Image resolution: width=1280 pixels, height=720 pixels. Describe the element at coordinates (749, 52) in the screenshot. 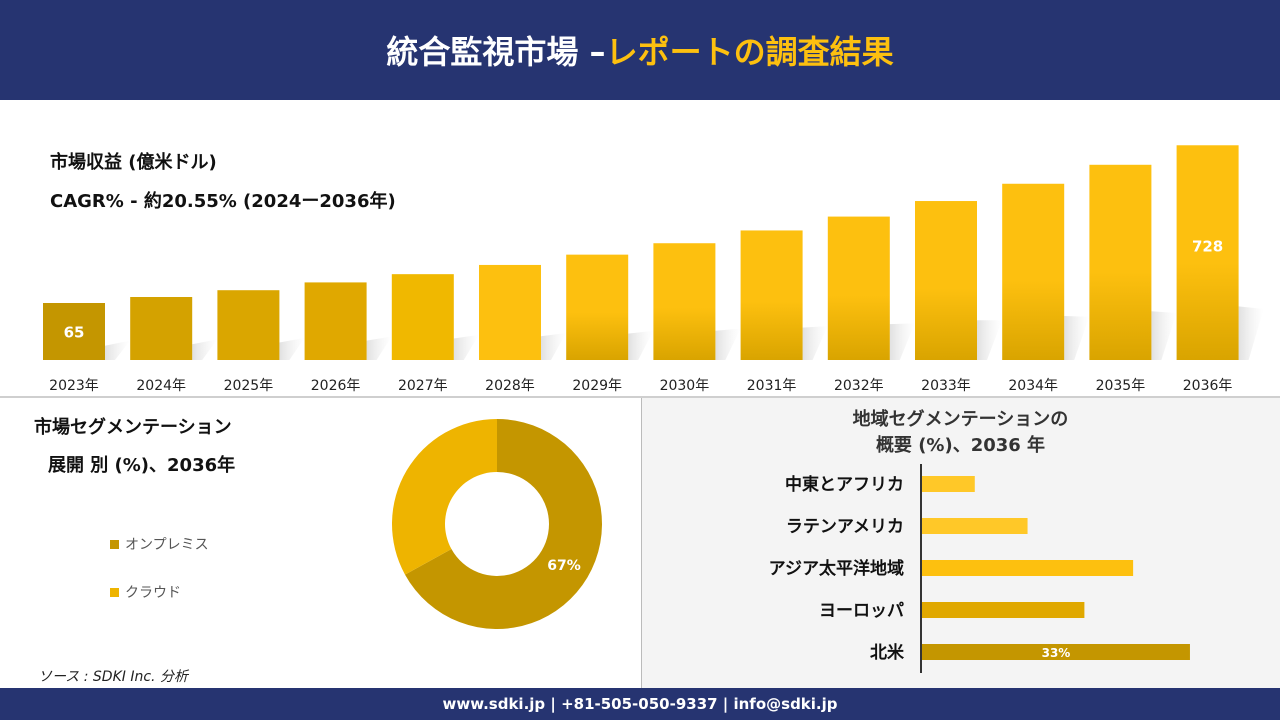

I see `title-accent: レポートの調査結果` at that location.